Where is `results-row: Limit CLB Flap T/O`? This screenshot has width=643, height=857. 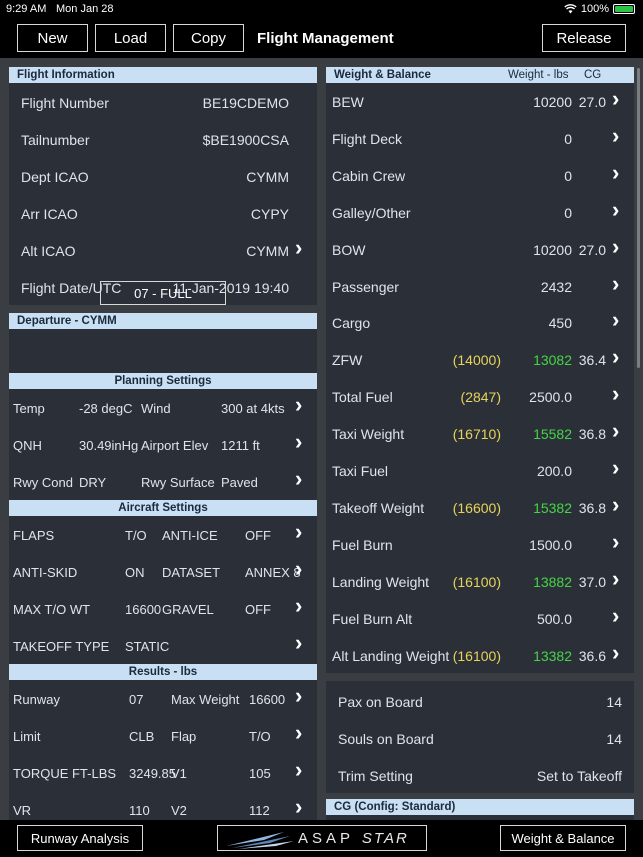
results-row: Limit CLB Flap T/O is located at coordinates (163, 736).